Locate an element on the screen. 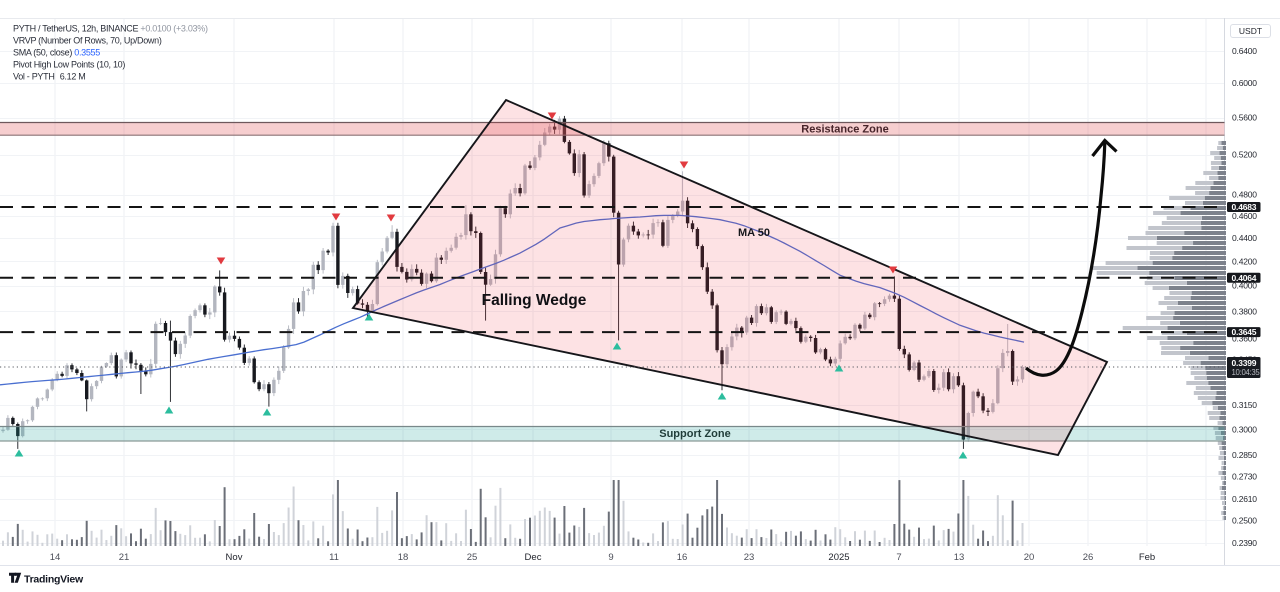 The width and height of the screenshot is (1280, 592). svg-text: 25 is located at coordinates (472, 557).